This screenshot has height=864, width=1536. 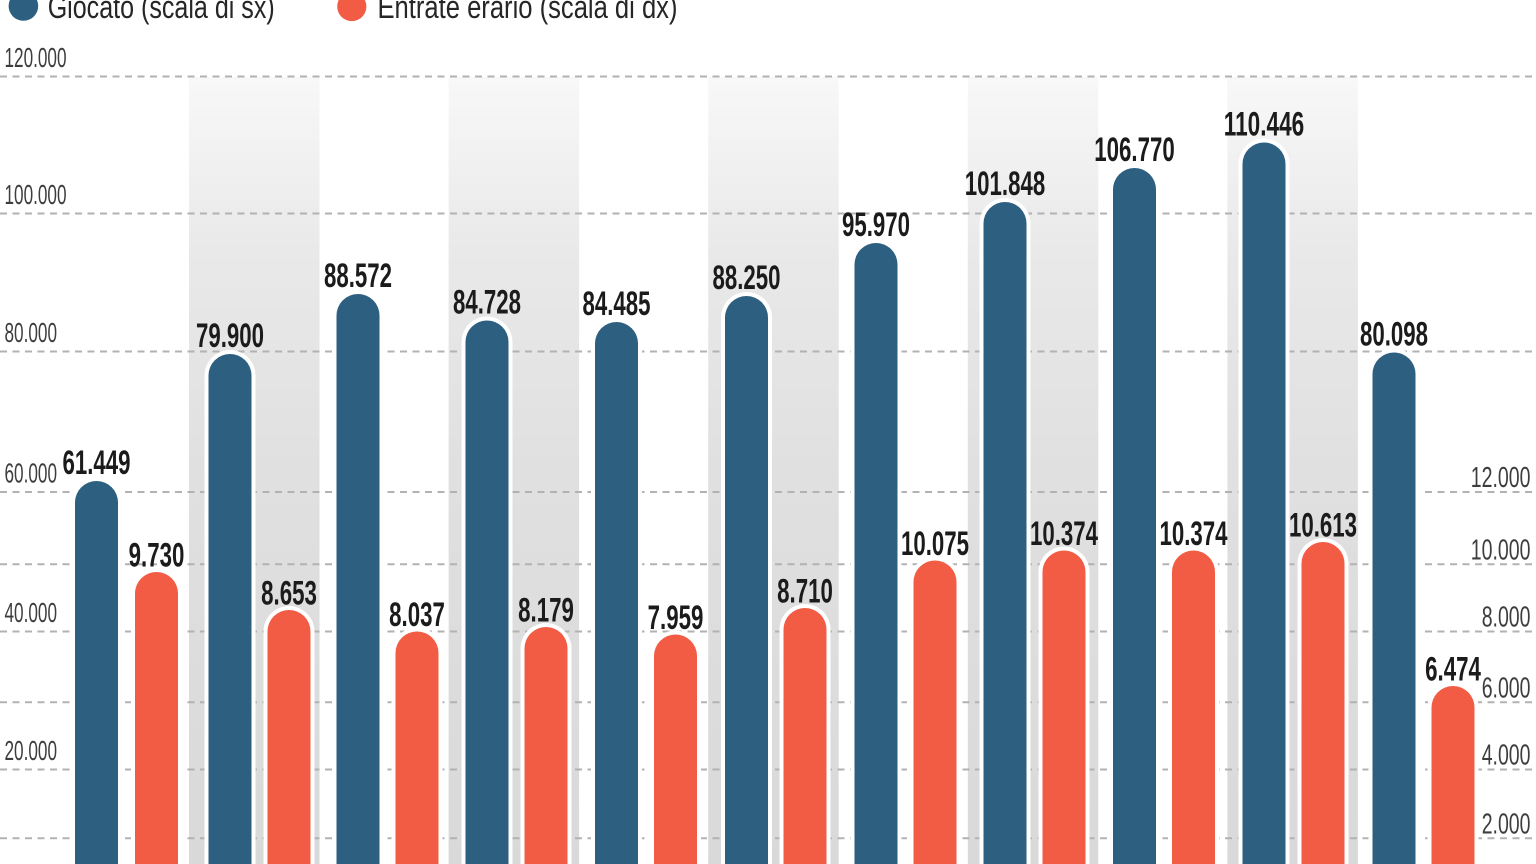 What do you see at coordinates (676, 618) in the screenshot?
I see `svg-text: 7.959` at bounding box center [676, 618].